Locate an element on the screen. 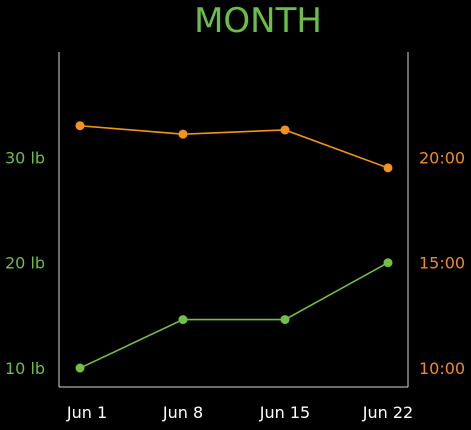 The height and width of the screenshot is (430, 471). x-tick-label: Jun 15 is located at coordinates (284, 412).